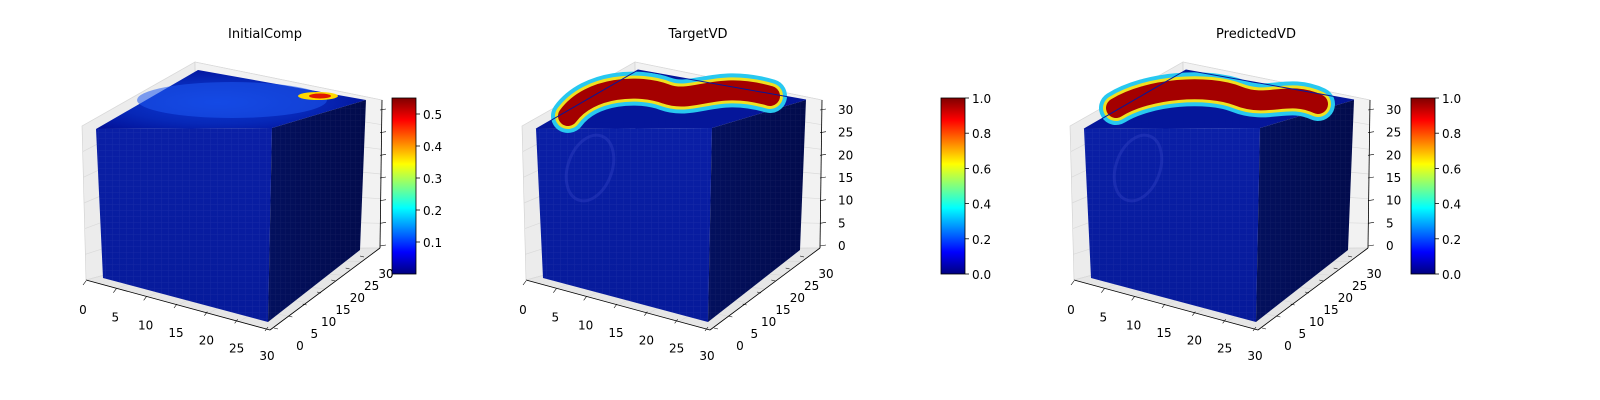  Describe the element at coordinates (757, 211) in the screenshot. I see `cube-side-grid` at that location.